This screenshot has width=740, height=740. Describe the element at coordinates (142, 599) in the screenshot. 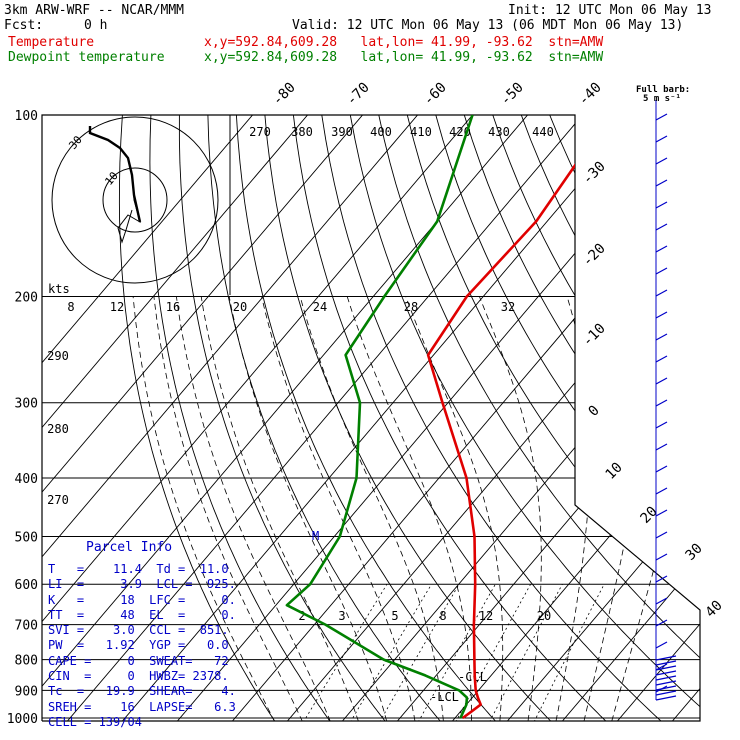

I see `parcel-row: K = 18 LFC = 0.` at that location.